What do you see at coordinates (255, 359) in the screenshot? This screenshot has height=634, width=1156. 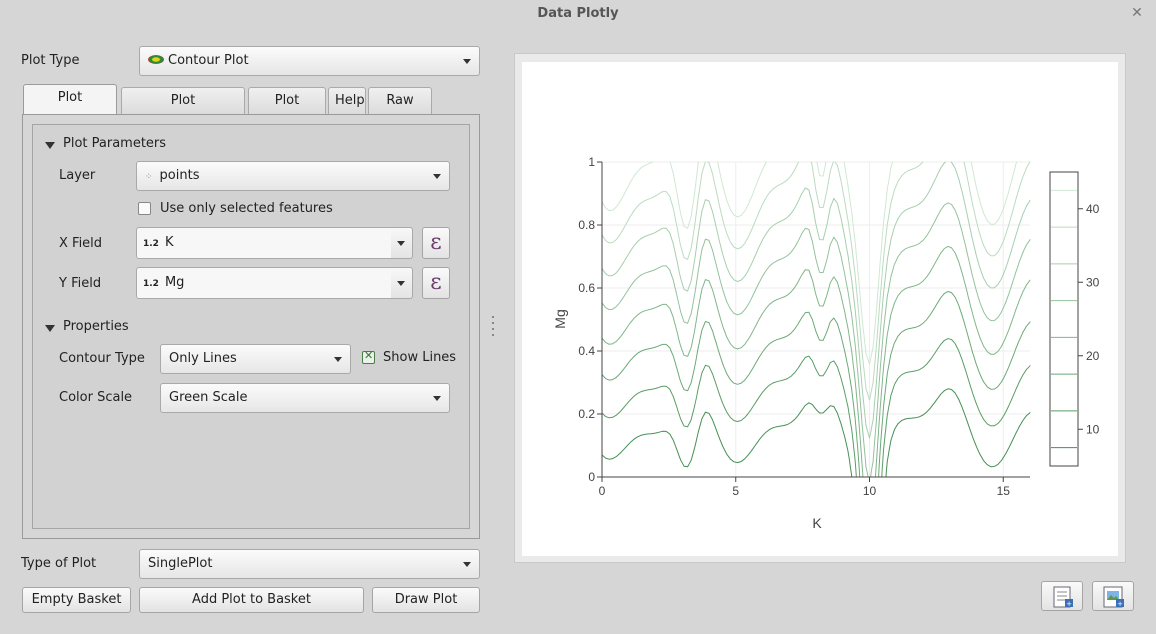 I see `contour-type-select: Only Lines` at bounding box center [255, 359].